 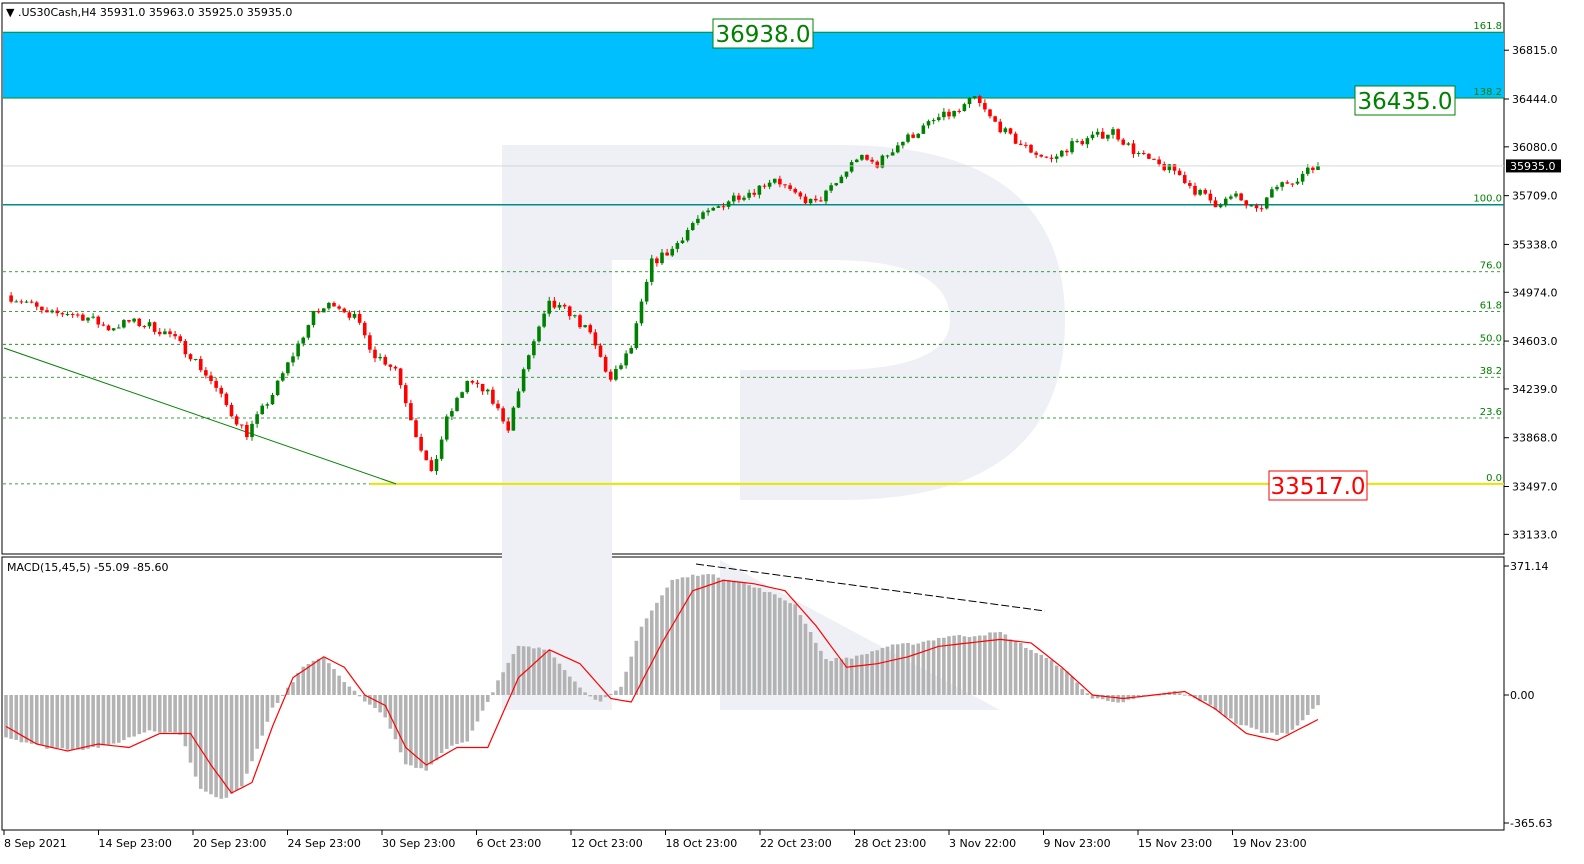 What do you see at coordinates (1535, 50) in the screenshot?
I see `price-tick-label: 36815.0` at bounding box center [1535, 50].